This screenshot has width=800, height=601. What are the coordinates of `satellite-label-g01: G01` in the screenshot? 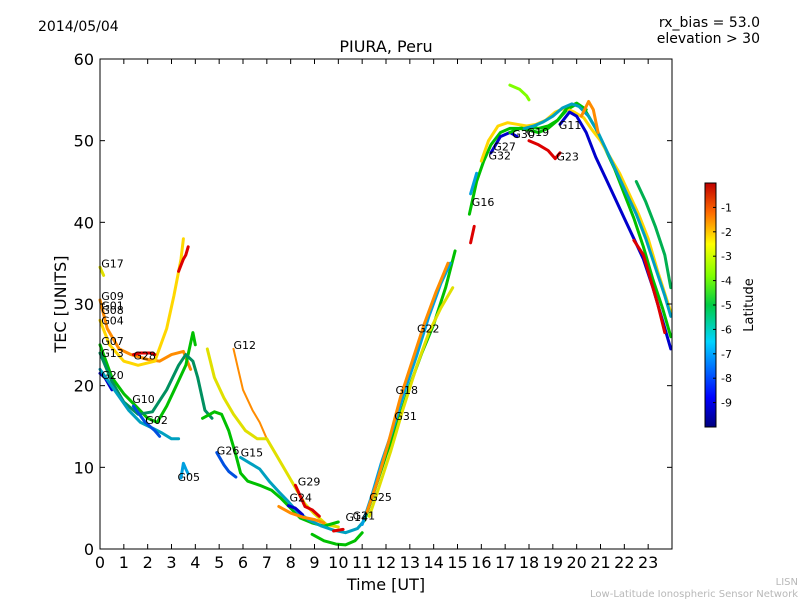 It's located at (112, 306).